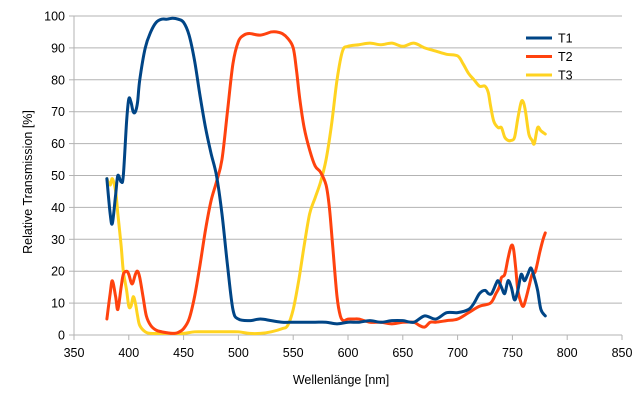 This screenshot has width=643, height=405. What do you see at coordinates (565, 76) in the screenshot?
I see `legend-label-t3: T3` at bounding box center [565, 76].